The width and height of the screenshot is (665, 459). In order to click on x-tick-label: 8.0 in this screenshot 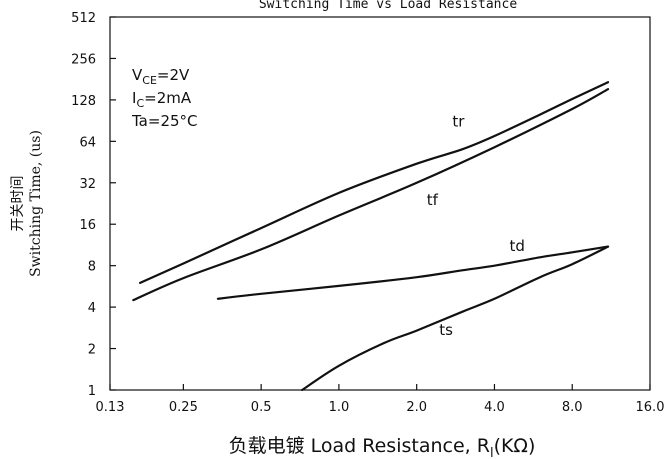, I will do `click(572, 407)`.